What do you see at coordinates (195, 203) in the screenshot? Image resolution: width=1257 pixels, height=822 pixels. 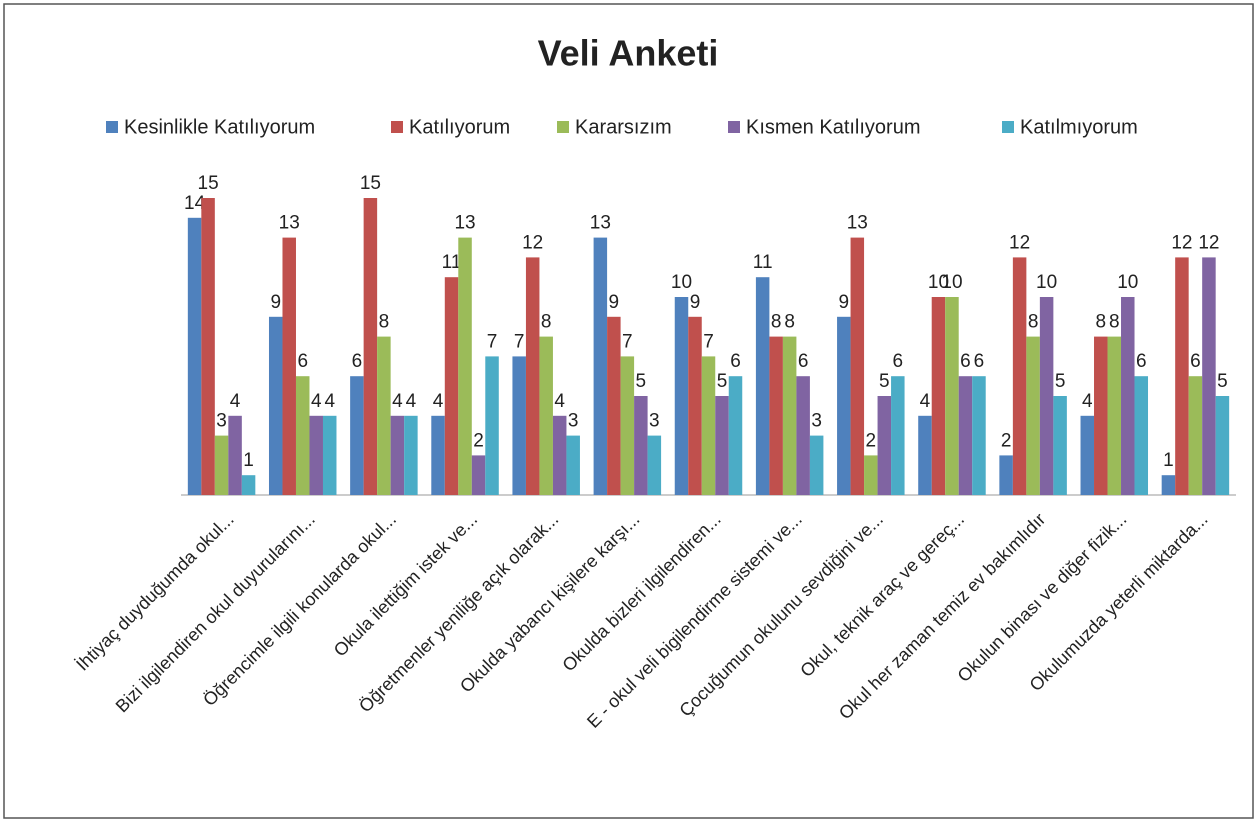 I see `value-label: 14` at bounding box center [195, 203].